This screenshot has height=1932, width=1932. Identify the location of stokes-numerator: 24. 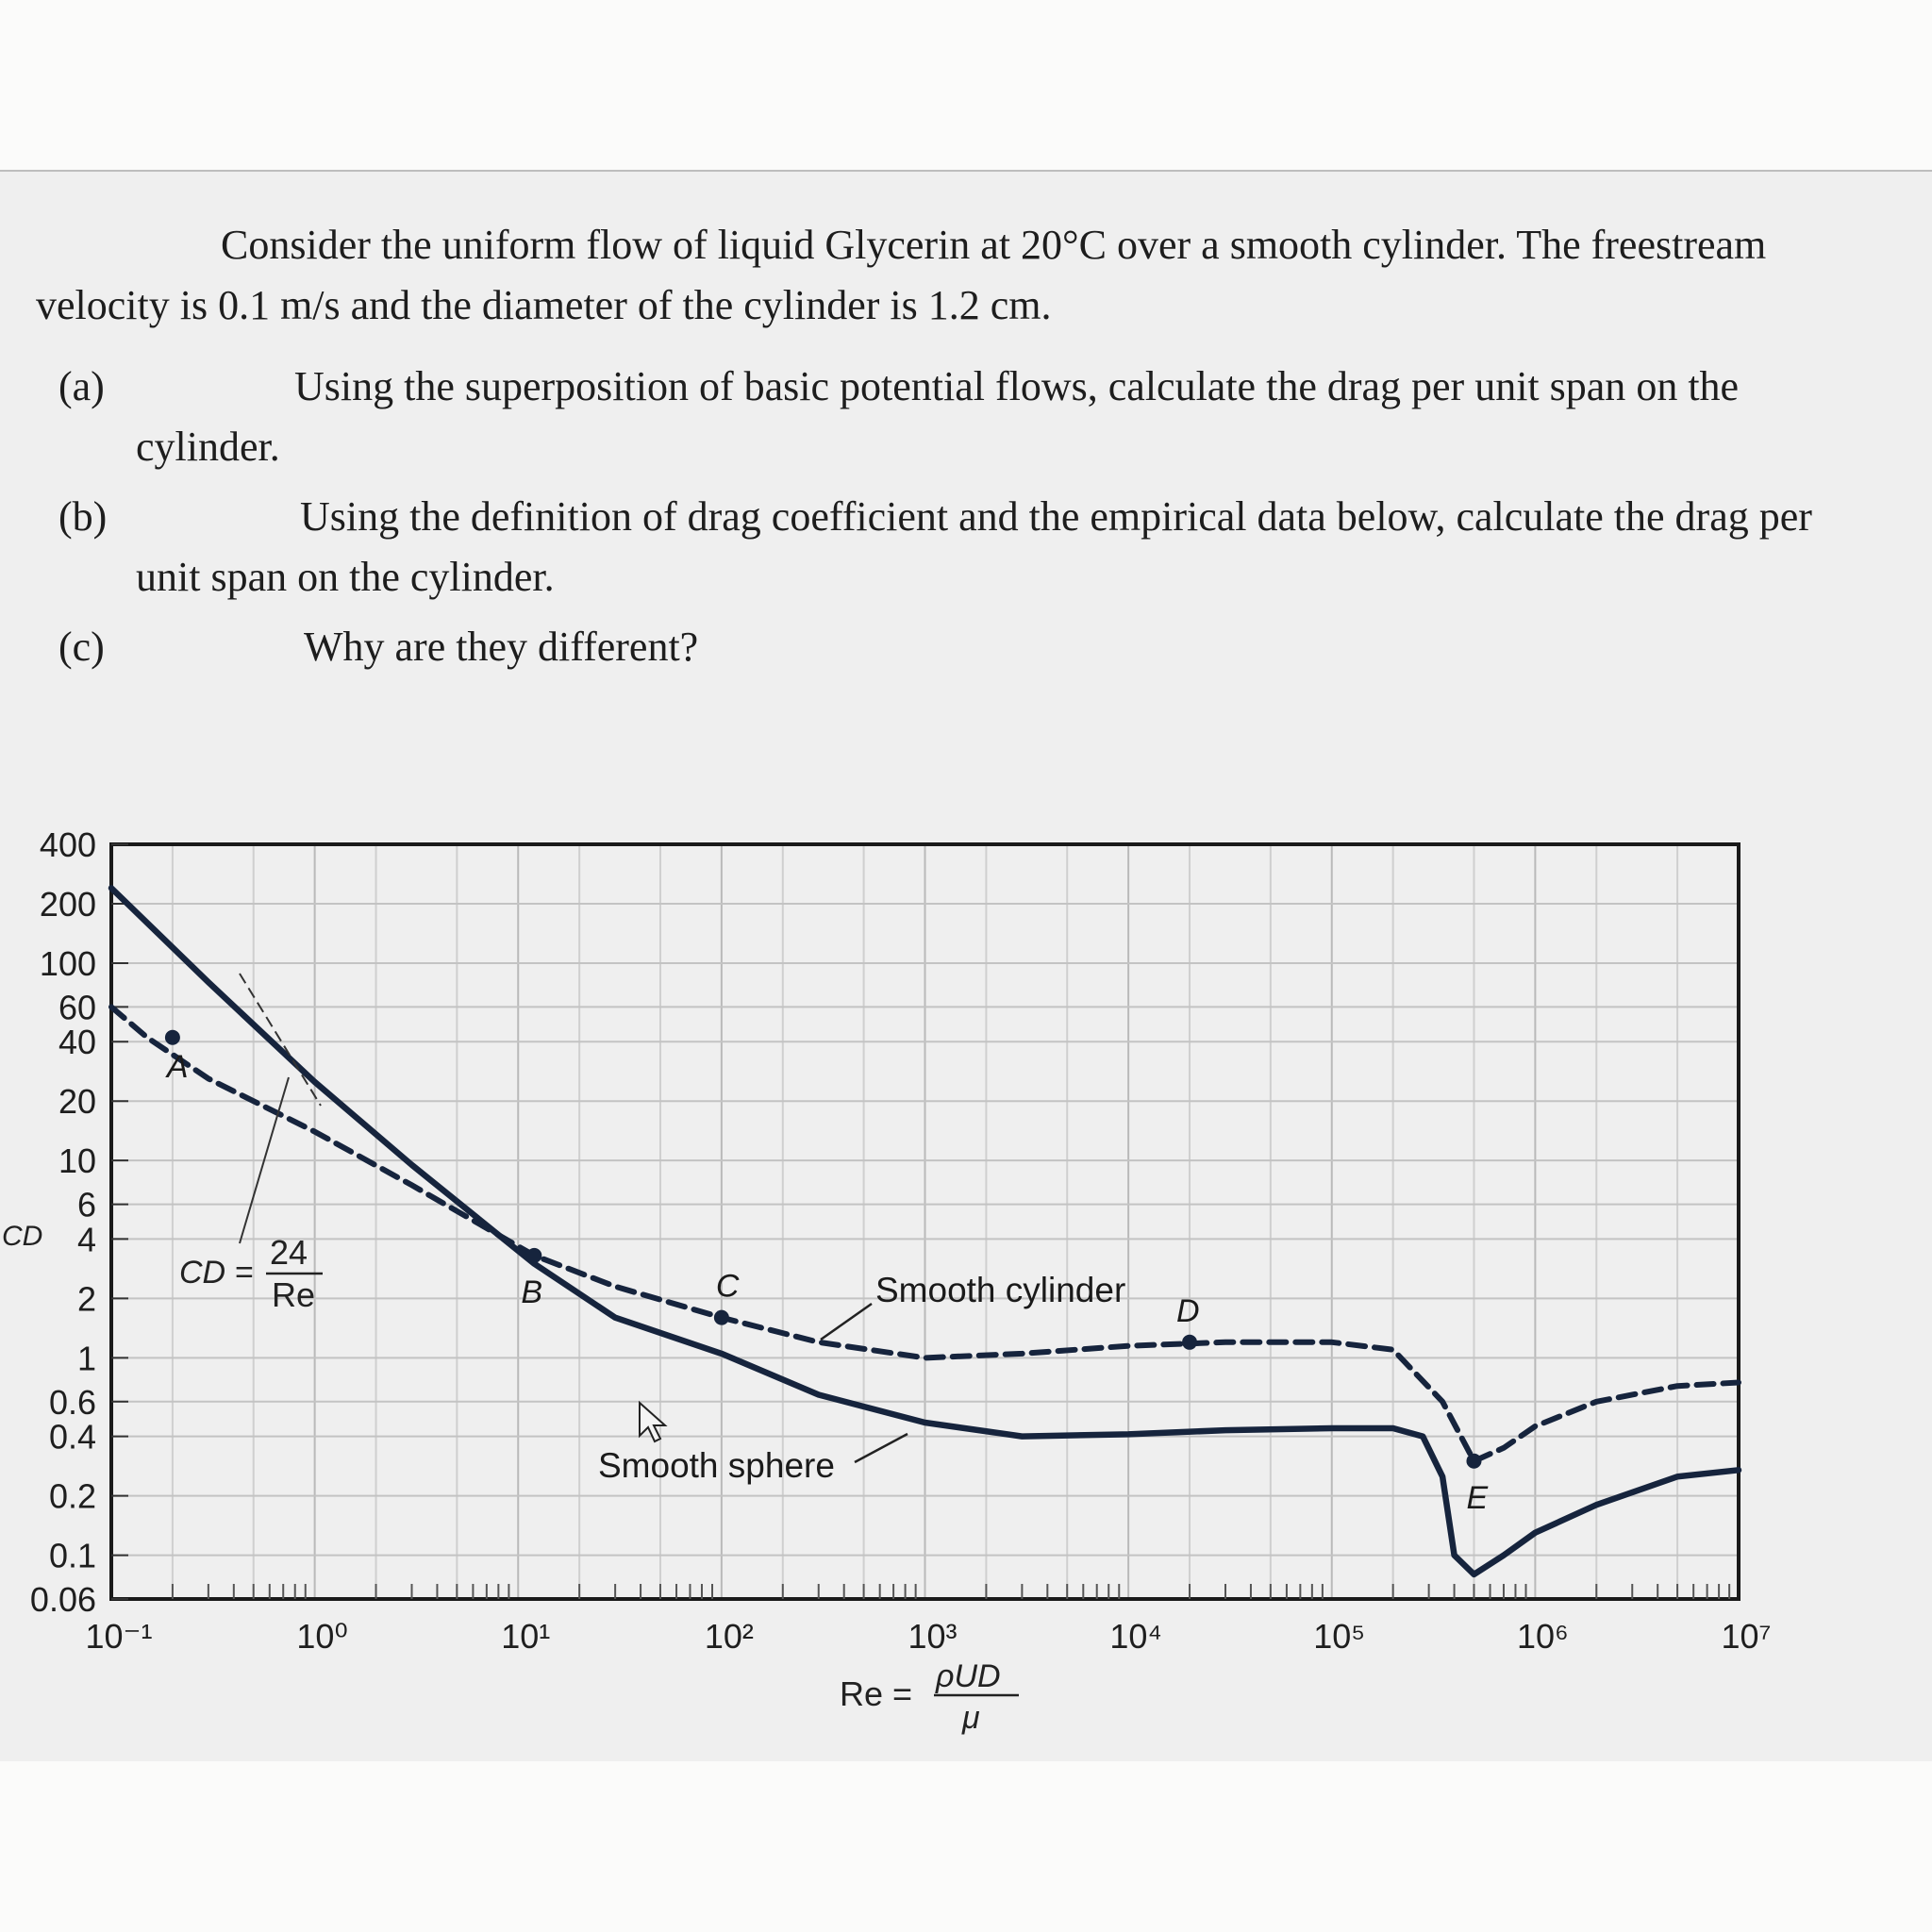
(289, 1253).